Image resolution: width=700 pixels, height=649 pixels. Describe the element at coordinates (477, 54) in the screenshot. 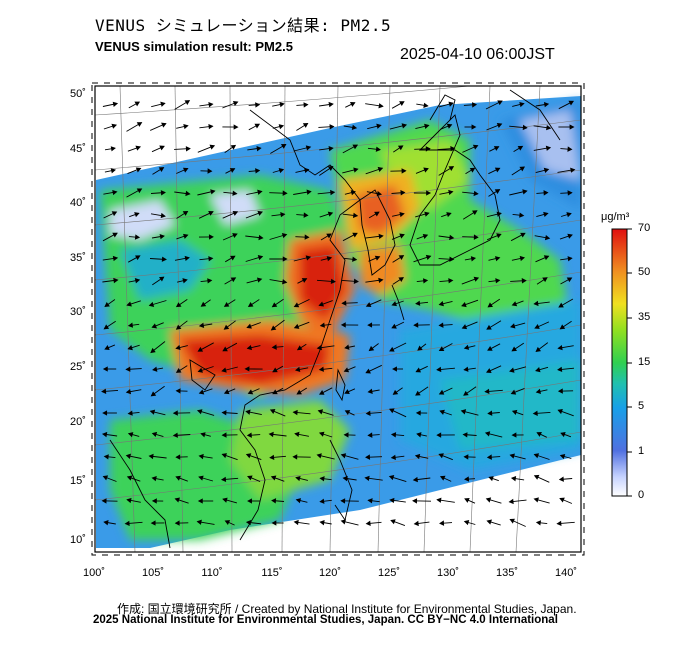

I see `forecast-timestamp: 2025-04-10 06:00JST` at that location.